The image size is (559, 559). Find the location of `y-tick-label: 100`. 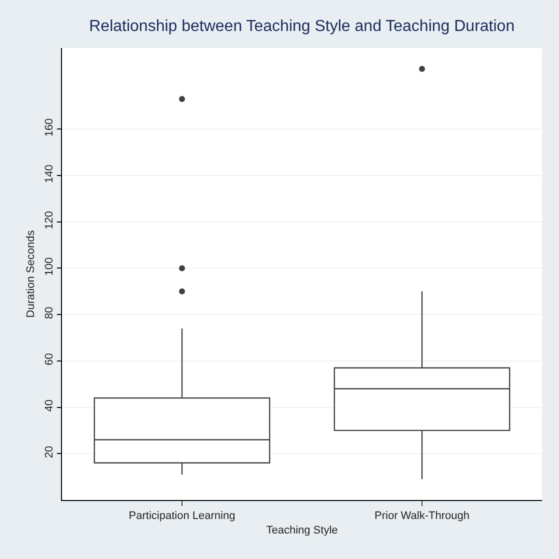

y-tick-label: 100 is located at coordinates (50, 266).